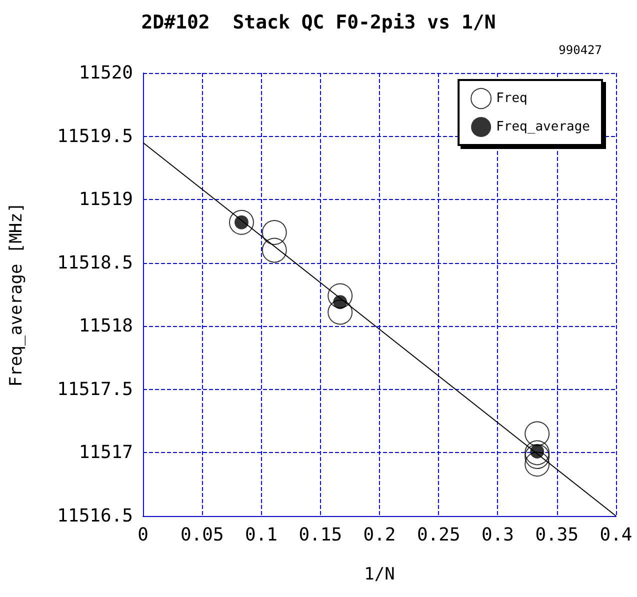 The width and height of the screenshot is (637, 597). I want to click on x-tick-label: 0.1, so click(261, 535).